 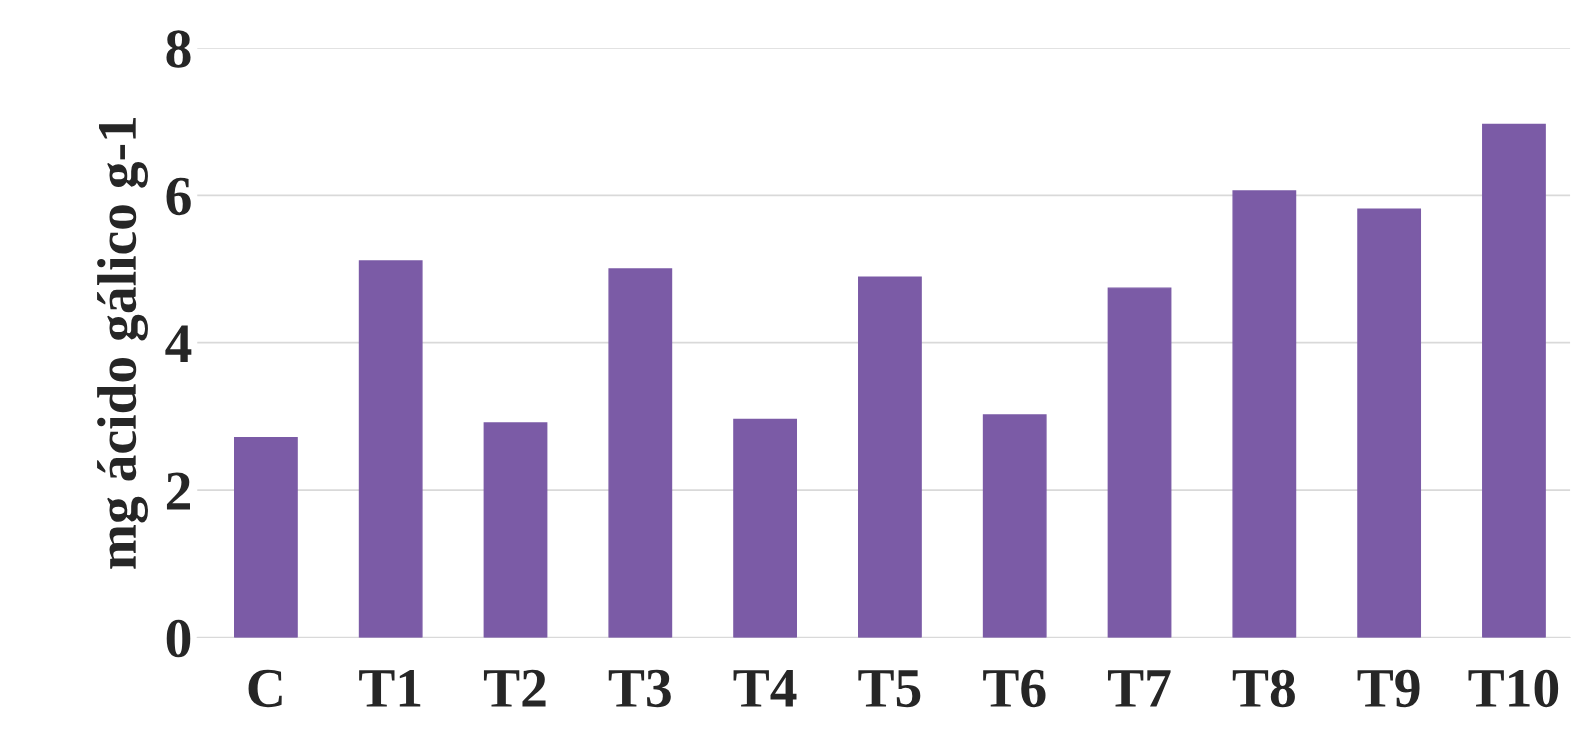 What do you see at coordinates (889, 689) in the screenshot?
I see `x-tick-label: T5` at bounding box center [889, 689].